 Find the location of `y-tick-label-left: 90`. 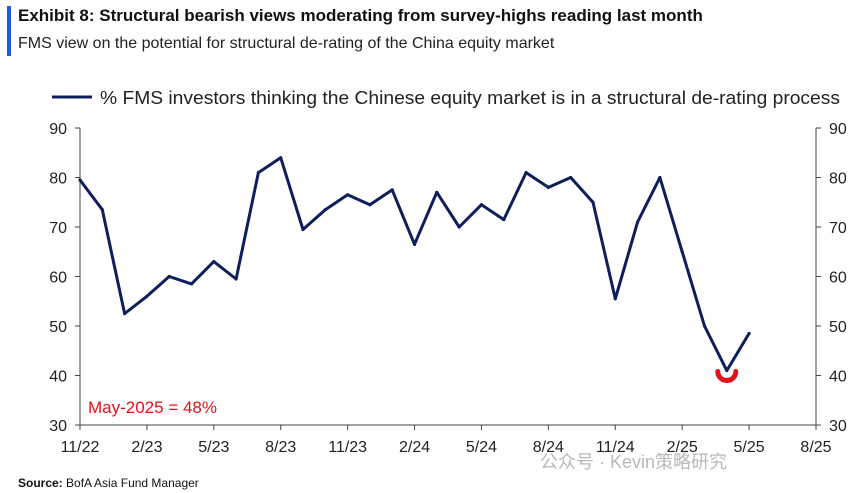

y-tick-label-left: 90 is located at coordinates (58, 129).